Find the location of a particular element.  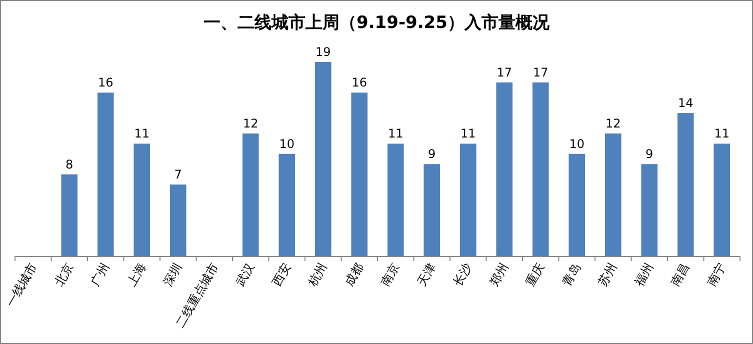

data-label: 7 is located at coordinates (178, 175).